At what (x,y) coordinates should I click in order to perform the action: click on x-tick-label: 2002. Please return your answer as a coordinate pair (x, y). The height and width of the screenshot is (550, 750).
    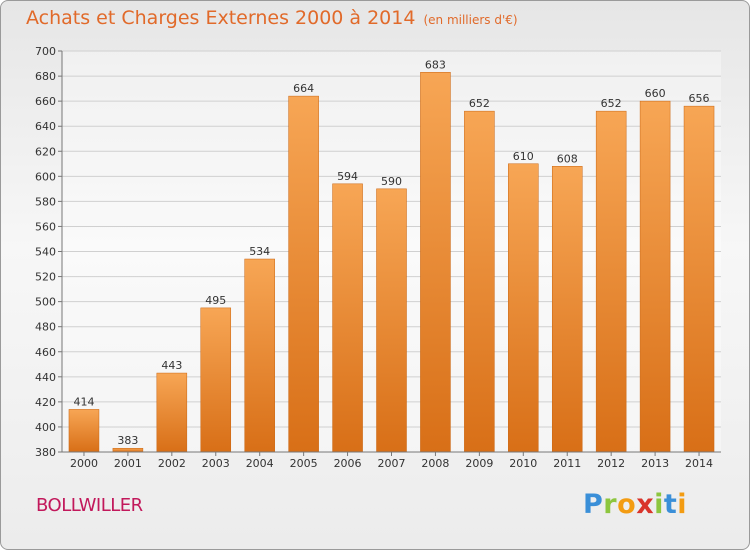
    Looking at the image, I should click on (172, 463).